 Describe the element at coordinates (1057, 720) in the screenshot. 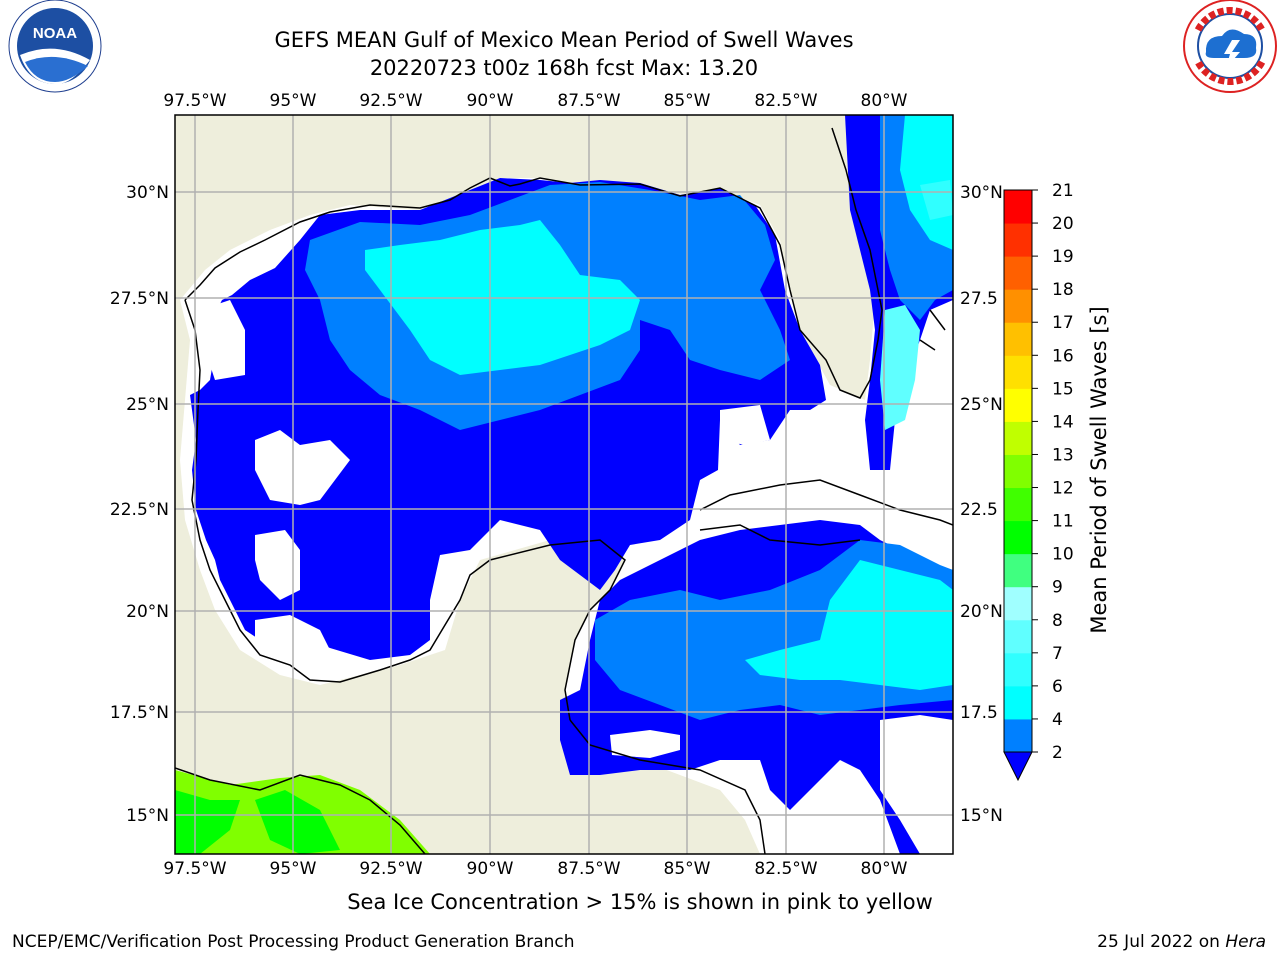

I see `colorbar-tick-label: 4` at that location.